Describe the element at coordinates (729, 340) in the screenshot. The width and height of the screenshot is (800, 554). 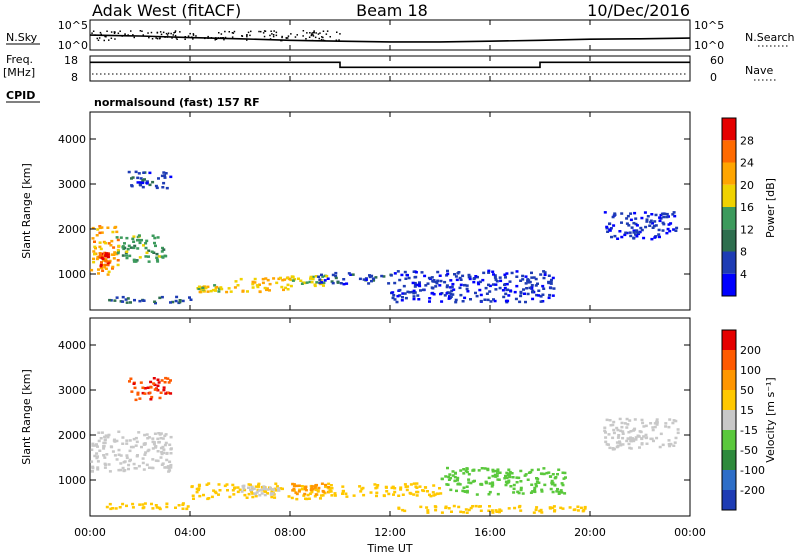
I see `colorbar-band` at that location.